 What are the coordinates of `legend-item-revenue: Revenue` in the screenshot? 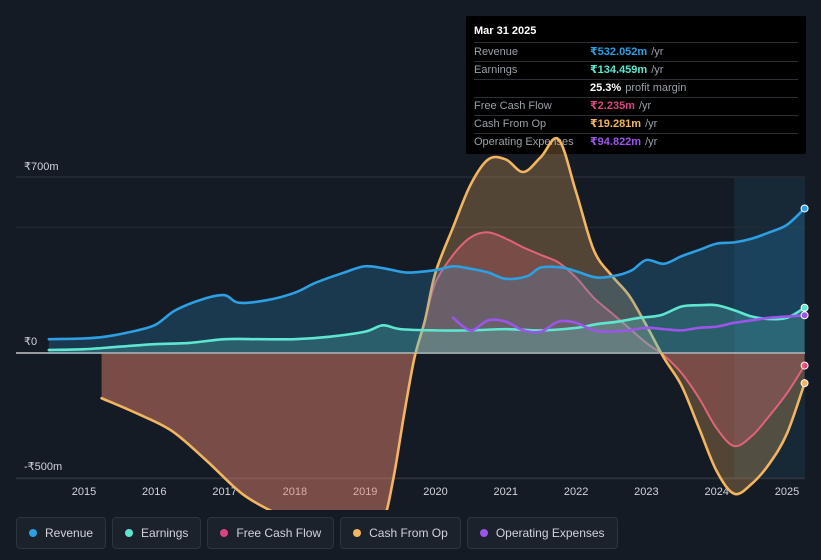 It's located at (61, 533).